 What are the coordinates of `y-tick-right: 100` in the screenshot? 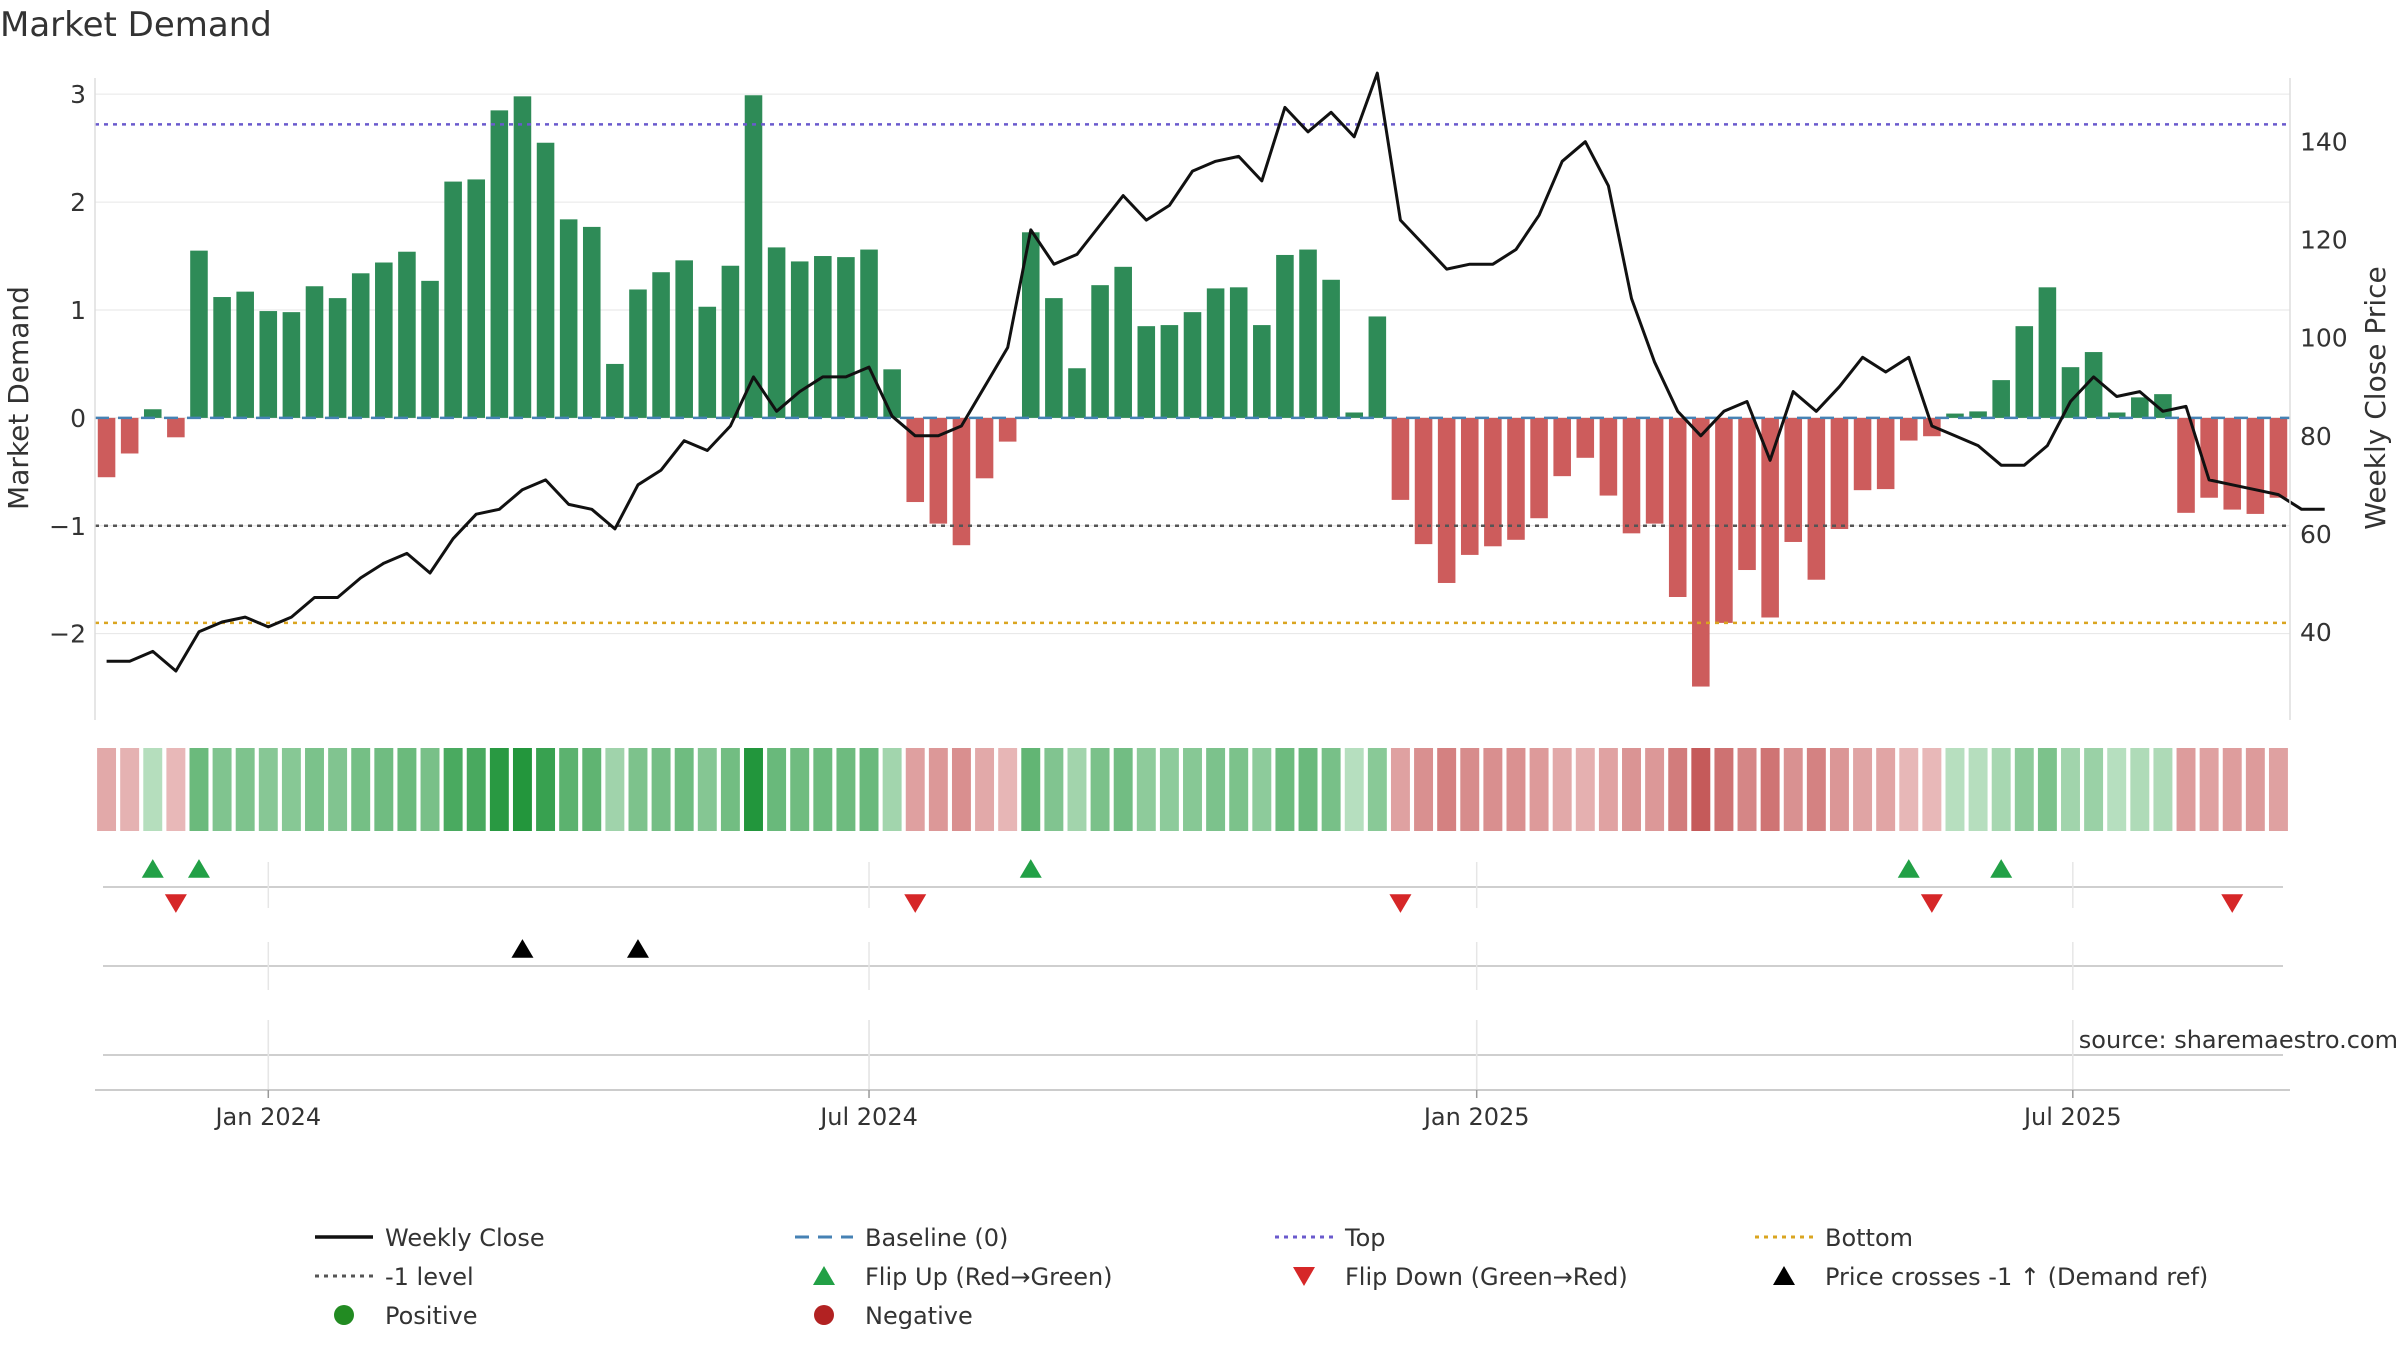 It's located at (2324, 338).